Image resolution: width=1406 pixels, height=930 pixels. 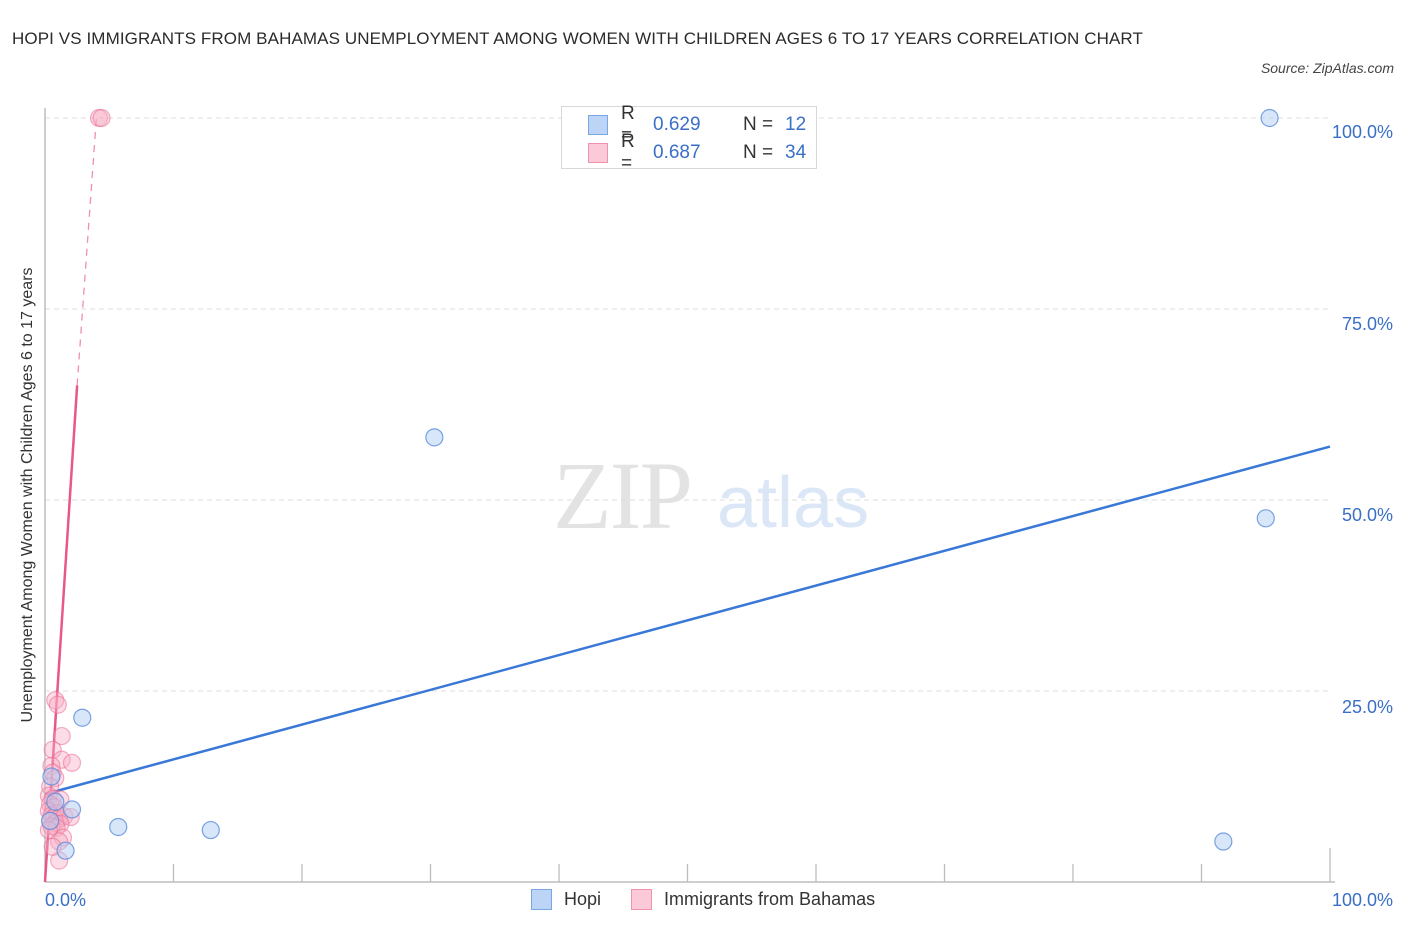 What do you see at coordinates (623, 495) in the screenshot?
I see `watermark-zip: ZIP` at bounding box center [623, 495].